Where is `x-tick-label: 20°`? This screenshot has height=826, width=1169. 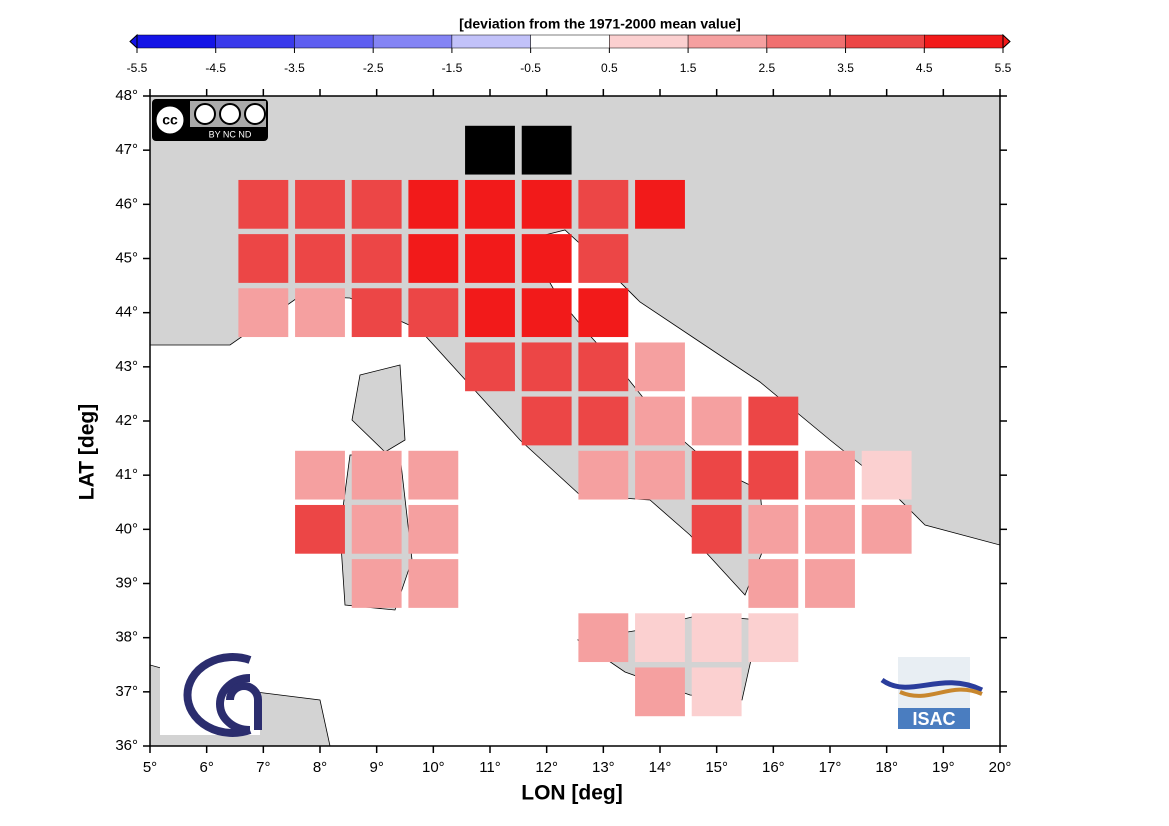 x-tick-label: 20° is located at coordinates (1000, 767).